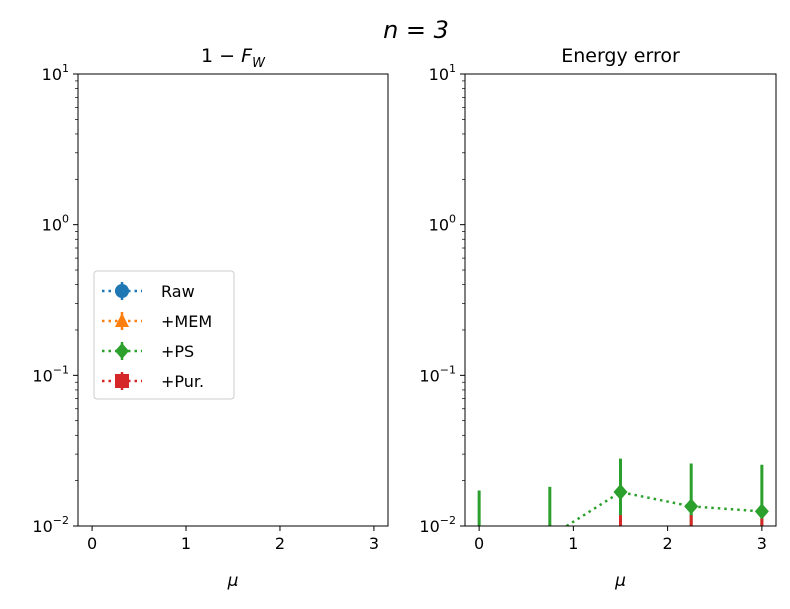 This screenshot has height=609, width=790. What do you see at coordinates (416, 30) in the screenshot?
I see `figure-suptitle: n = 3` at bounding box center [416, 30].